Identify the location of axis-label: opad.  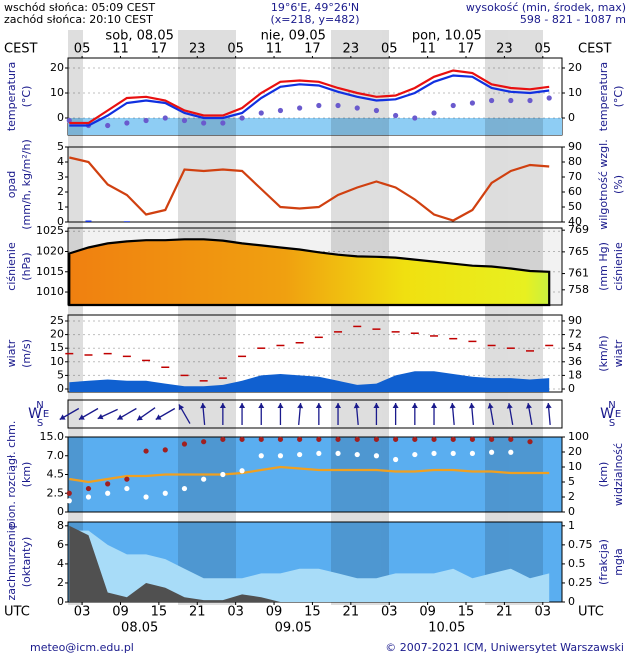
(11, 184).